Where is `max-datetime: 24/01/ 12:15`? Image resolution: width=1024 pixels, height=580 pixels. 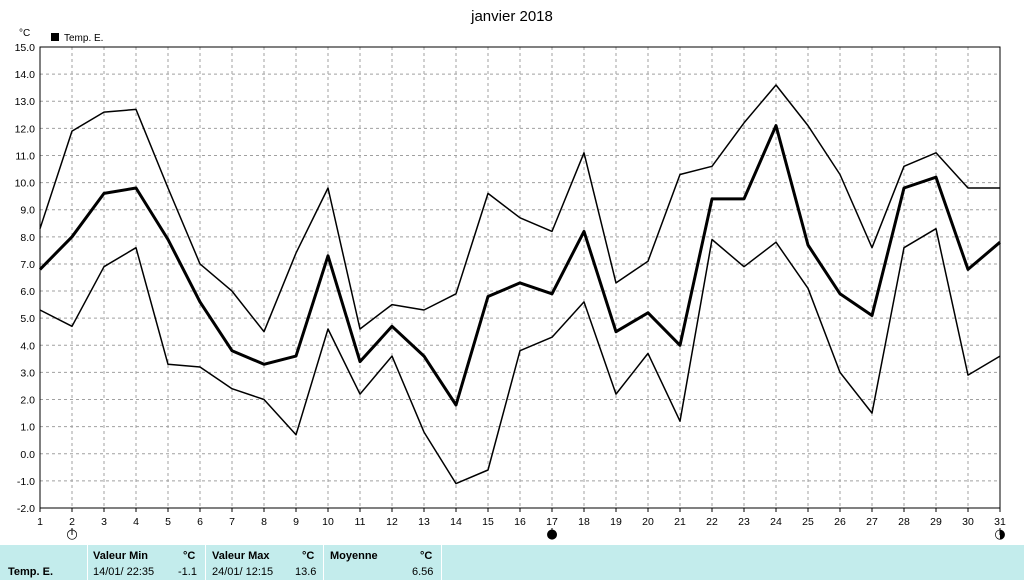 max-datetime: 24/01/ 12:15 is located at coordinates (243, 572).